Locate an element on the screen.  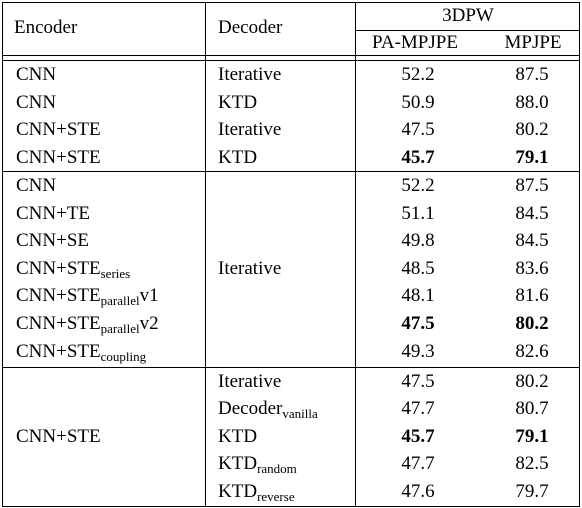
cell-text: CNN+SE is located at coordinates (53, 241).